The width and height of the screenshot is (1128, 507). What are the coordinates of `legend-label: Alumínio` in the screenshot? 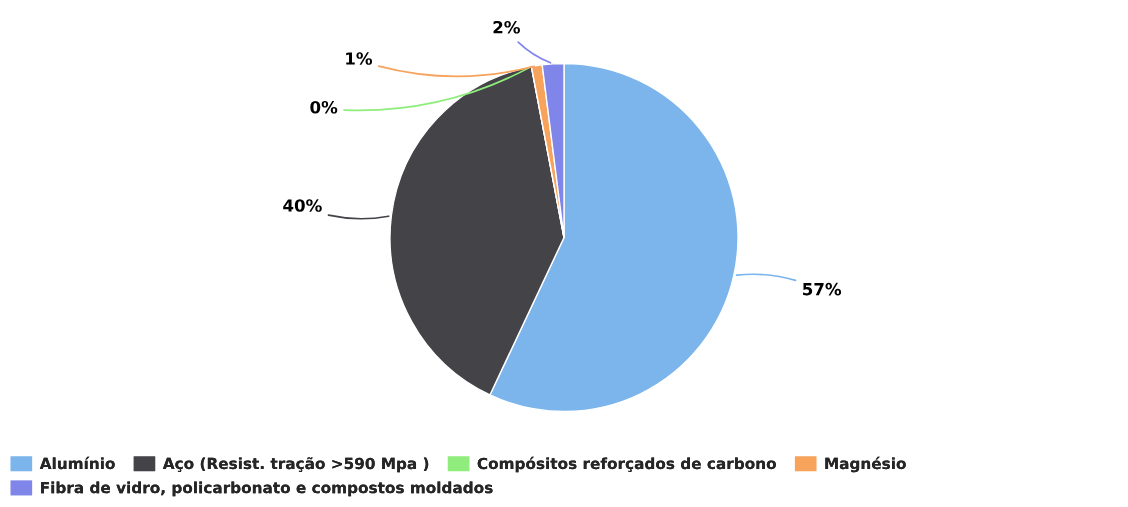 It's located at (77, 463).